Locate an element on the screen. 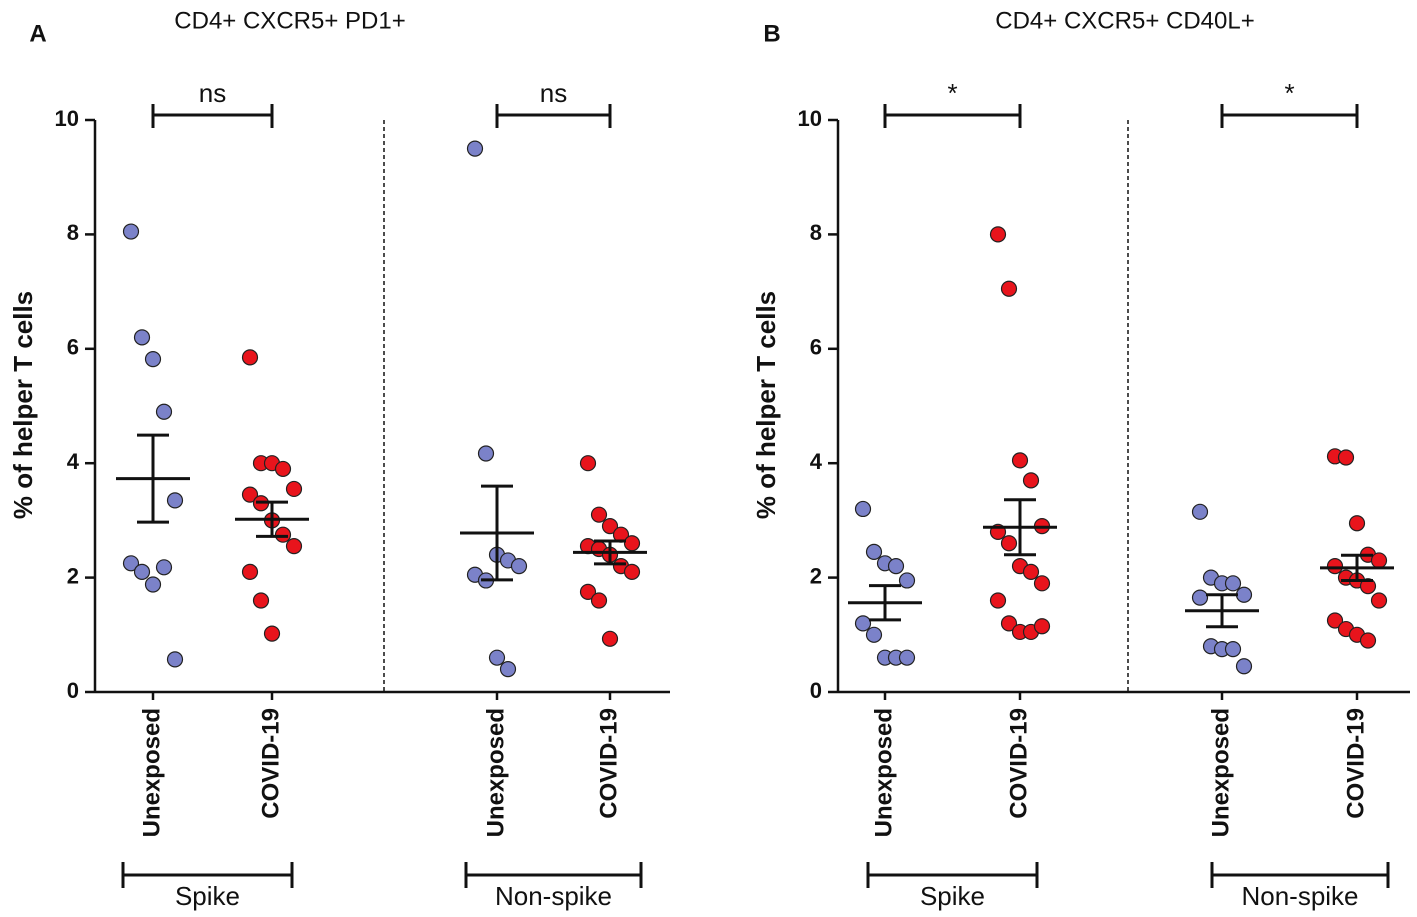 The image size is (1417, 917). panel-label: A is located at coordinates (37, 33).